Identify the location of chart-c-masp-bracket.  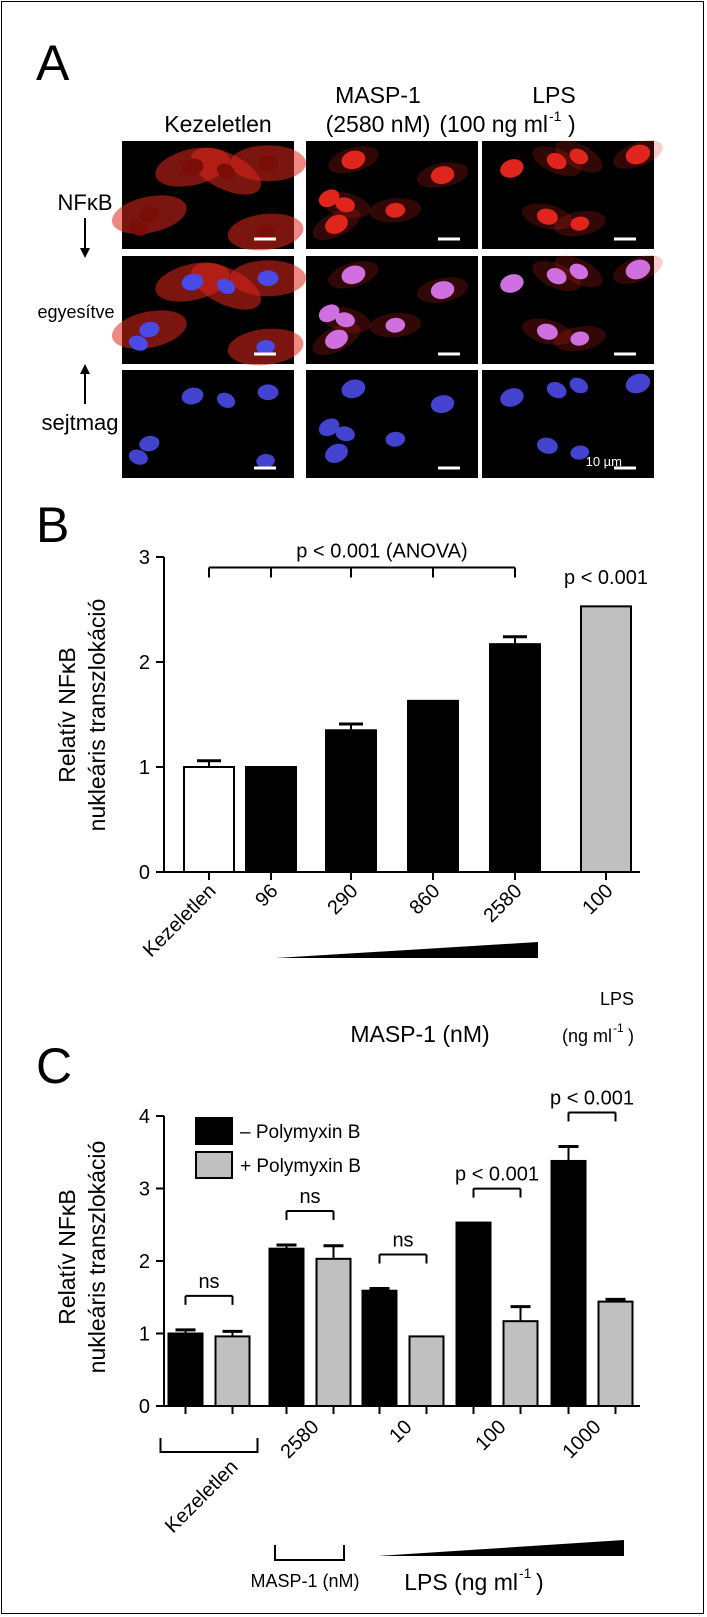
(309, 1553).